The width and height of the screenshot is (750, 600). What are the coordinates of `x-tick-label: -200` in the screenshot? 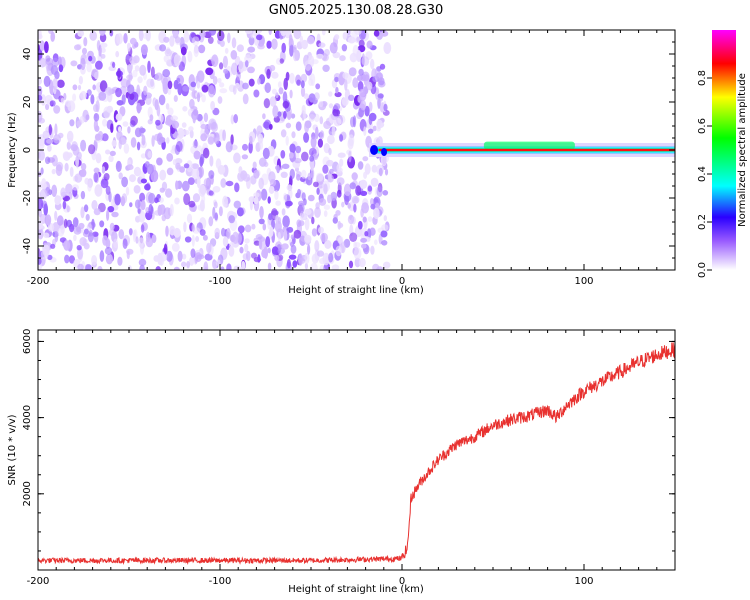 It's located at (38, 281).